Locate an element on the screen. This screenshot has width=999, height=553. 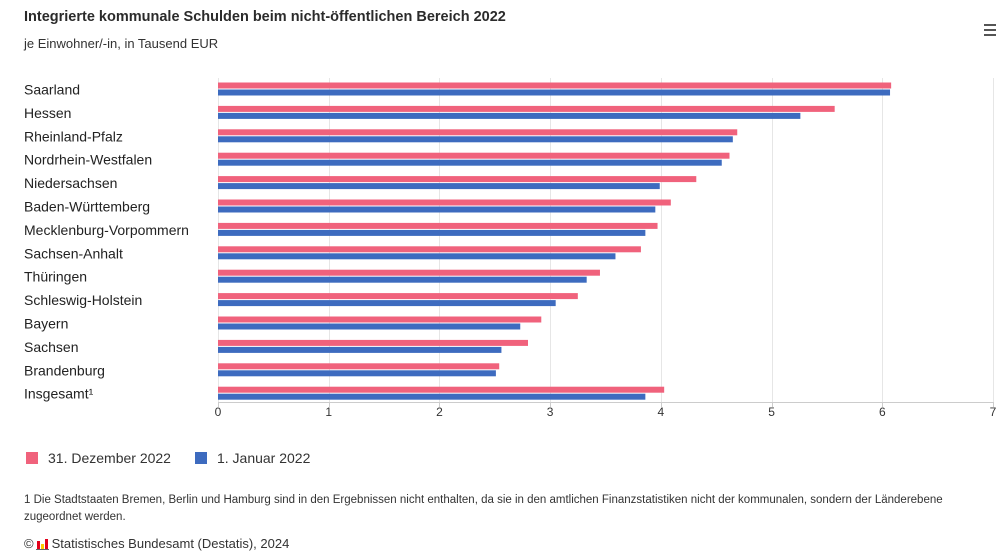
x-tick-label-0: 0 is located at coordinates (218, 412).